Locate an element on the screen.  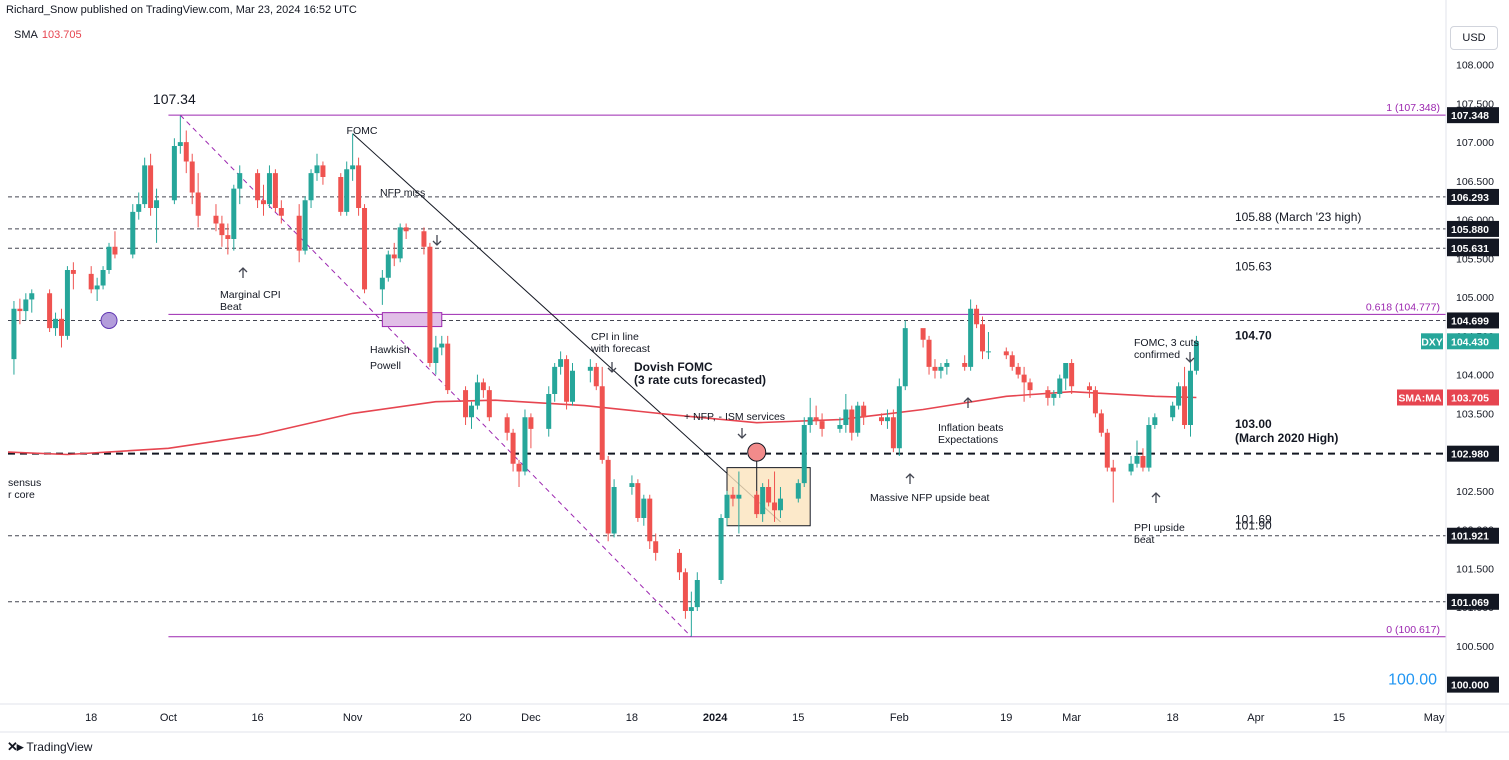
annotation-text: + NFP, - ISM services is located at coordinates (734, 417).